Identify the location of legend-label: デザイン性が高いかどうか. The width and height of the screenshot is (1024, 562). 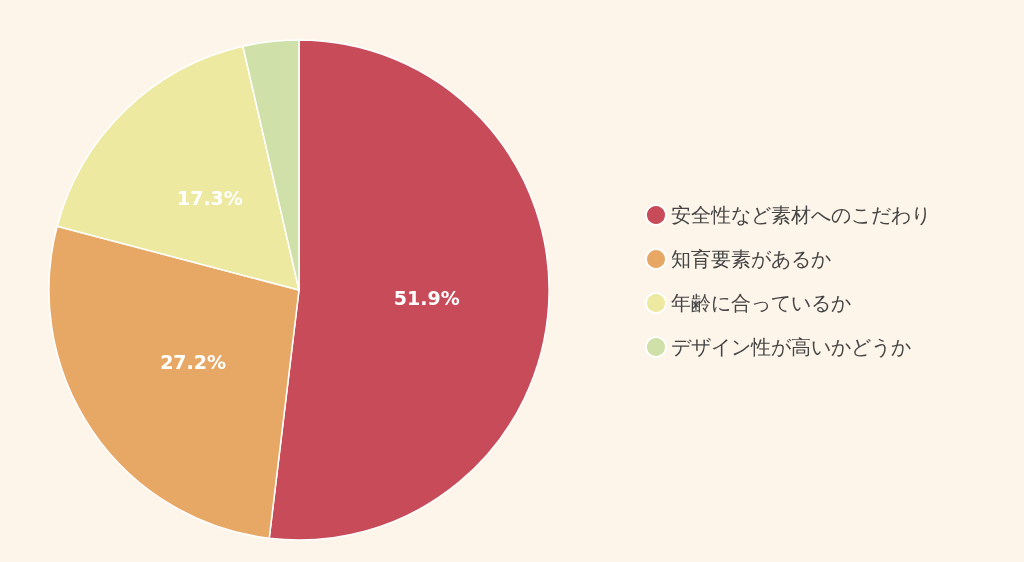
(791, 347).